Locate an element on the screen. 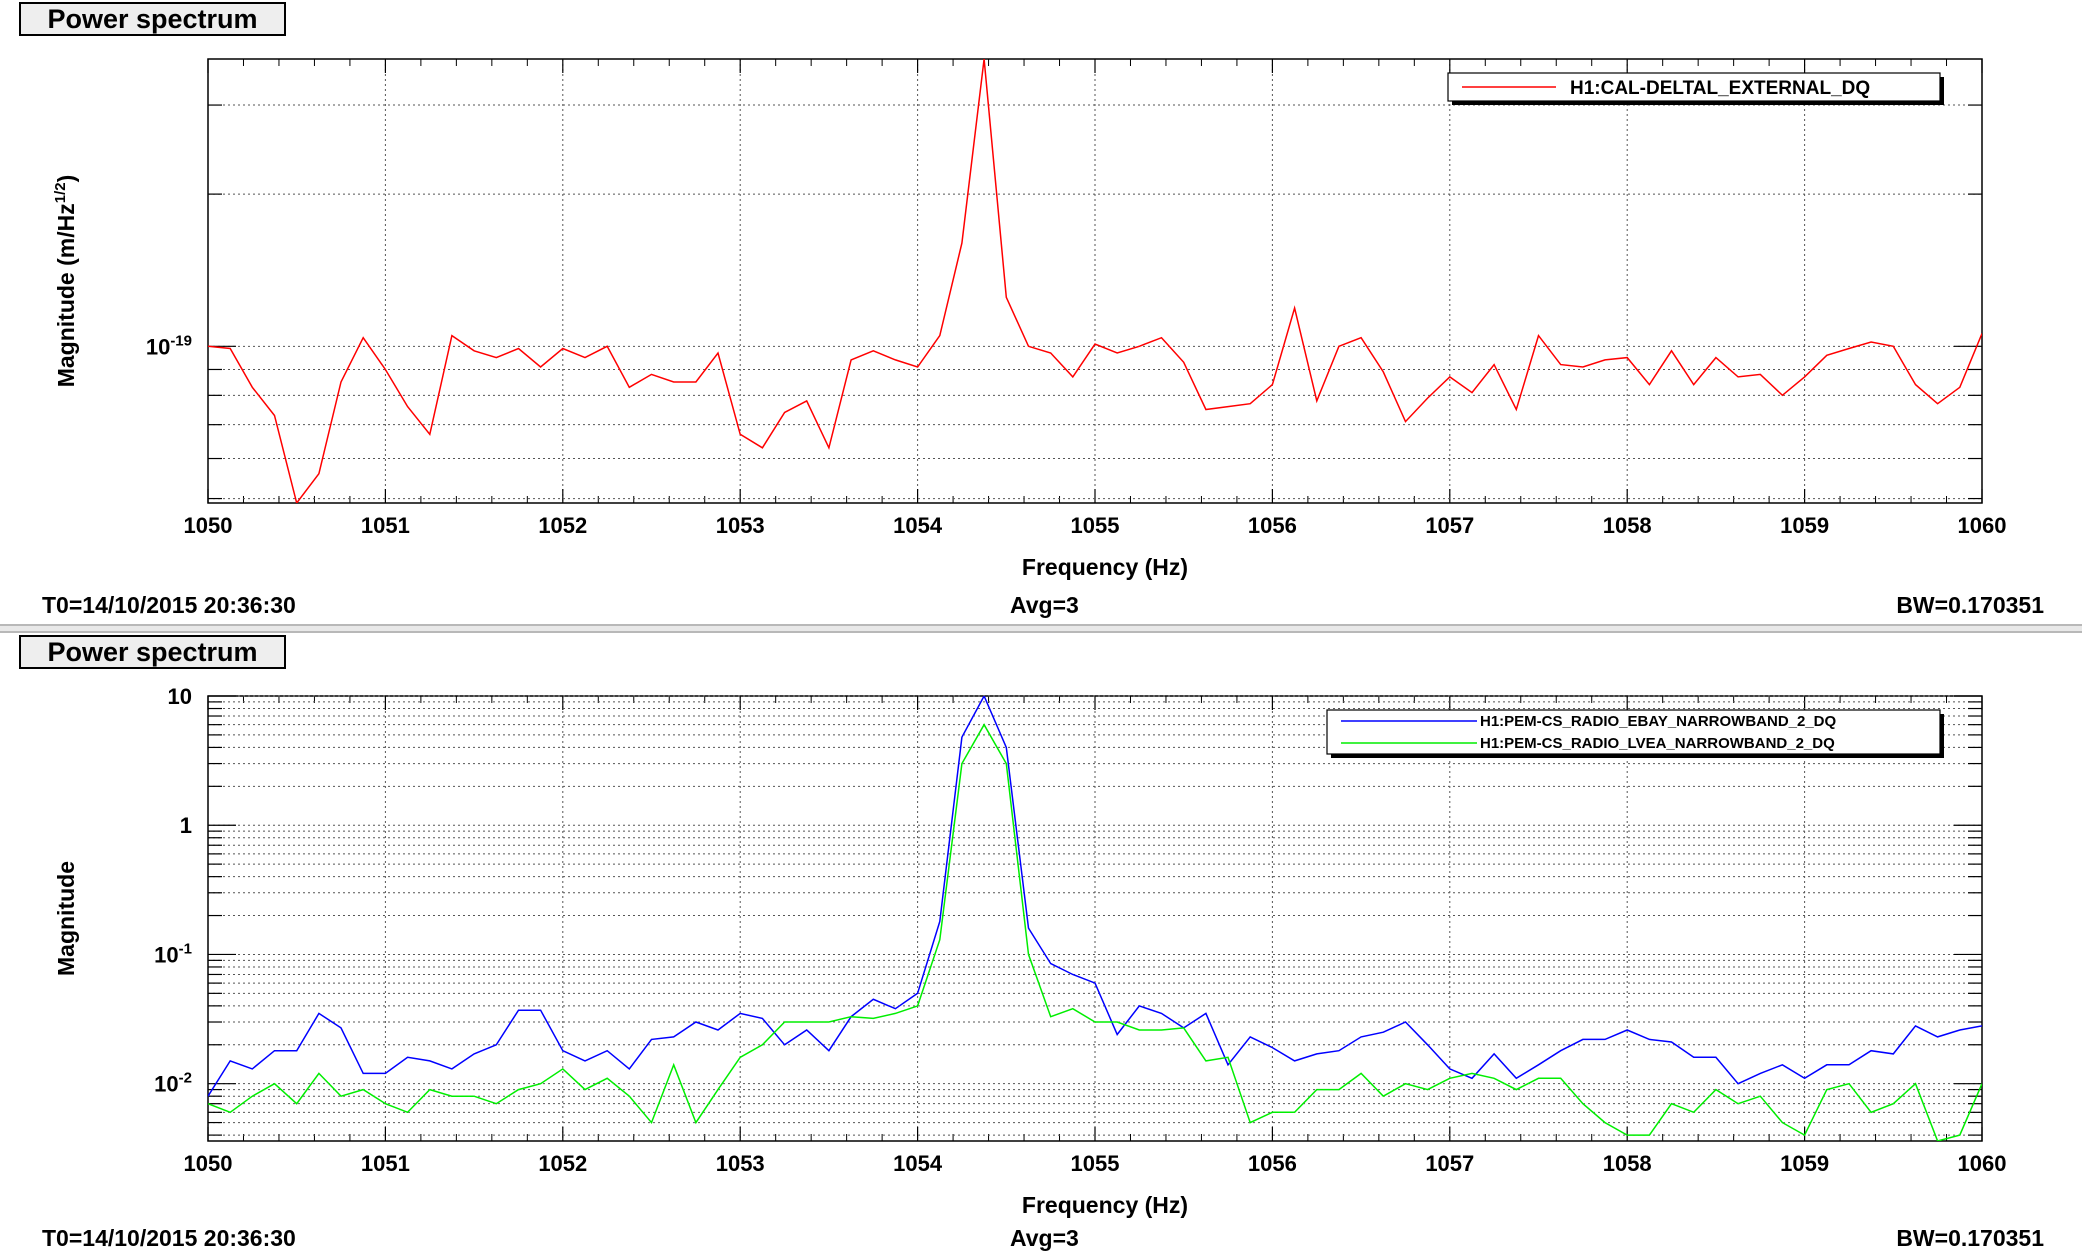  status-bar-top: T0=14/10/2015 20:36:30 Avg=3 BW=0.170351 is located at coordinates (1041, 607).